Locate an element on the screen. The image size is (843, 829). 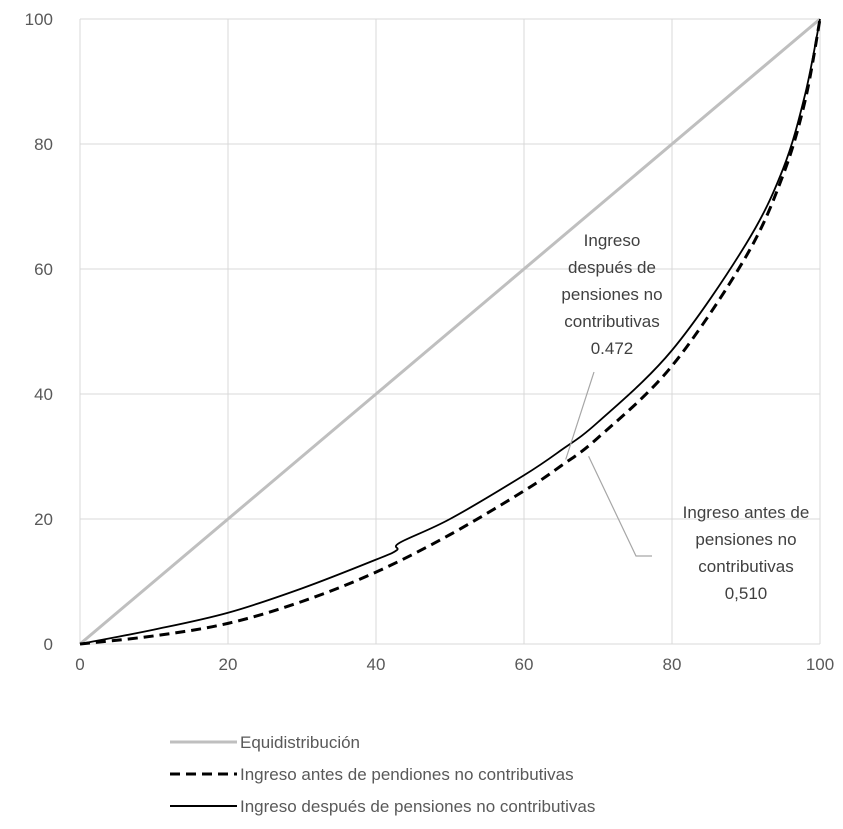
annotation-after-leader is located at coordinates (580, 415).